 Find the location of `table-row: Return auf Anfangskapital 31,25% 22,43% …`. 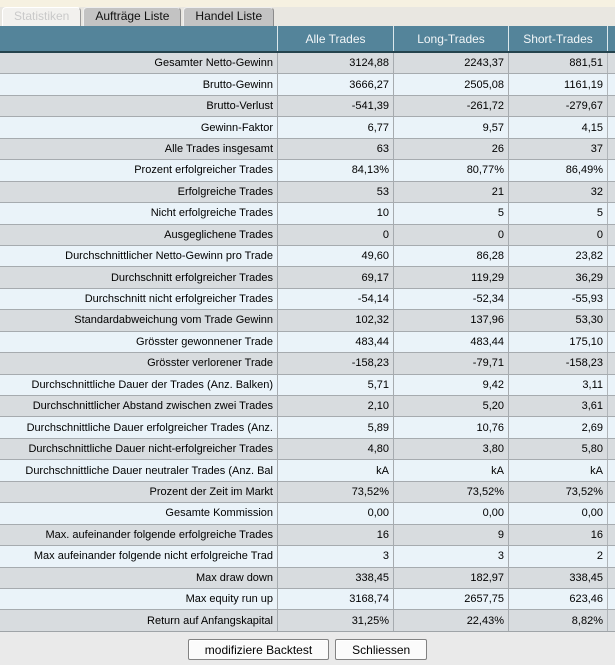

table-row: Return auf Anfangskapital 31,25% 22,43% … is located at coordinates (307, 620).